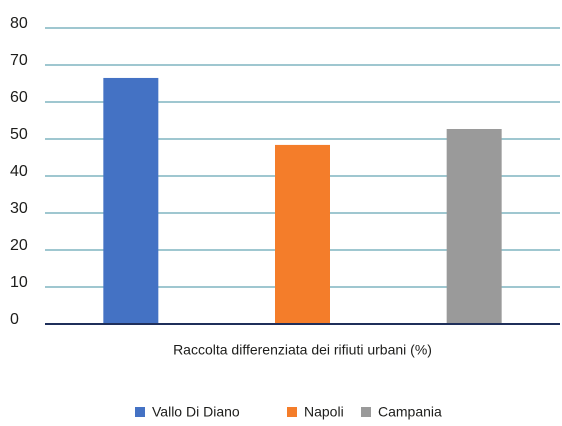 The height and width of the screenshot is (426, 562). Describe the element at coordinates (19, 282) in the screenshot. I see `y-tick-label: 10` at that location.